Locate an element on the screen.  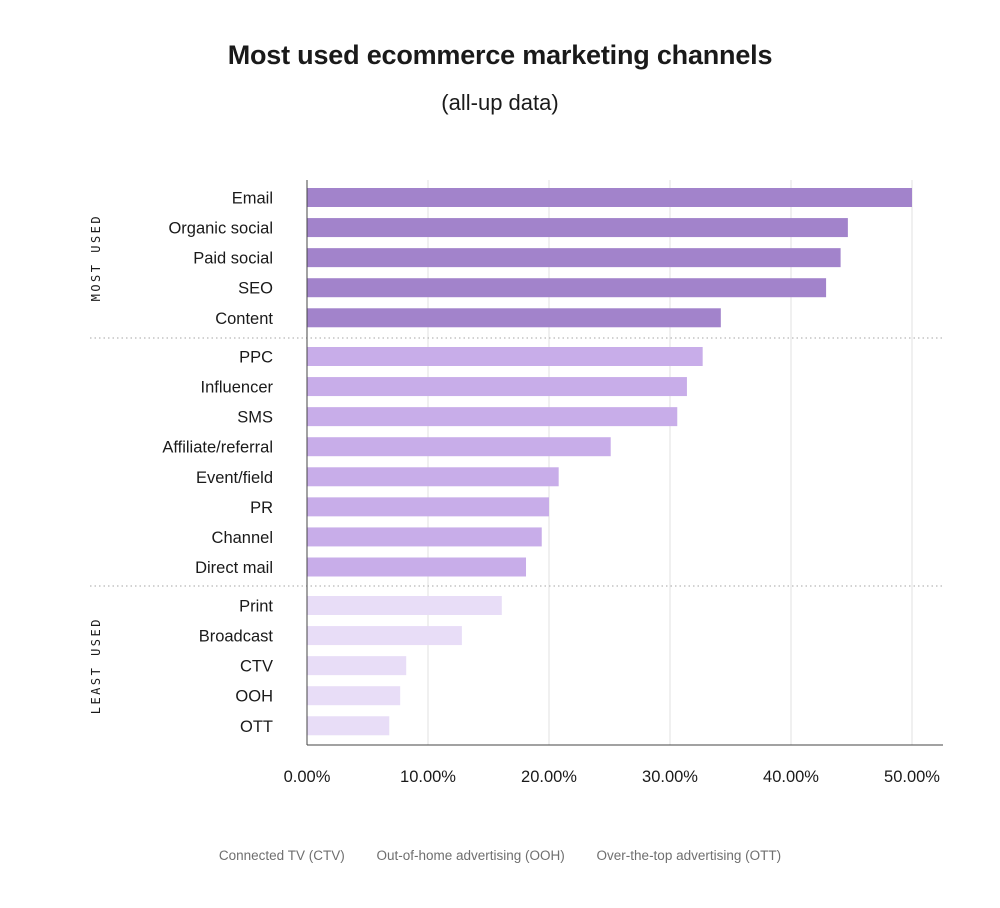
footnote-ctv: Connected TV (CTV) is located at coordinates (281, 855).